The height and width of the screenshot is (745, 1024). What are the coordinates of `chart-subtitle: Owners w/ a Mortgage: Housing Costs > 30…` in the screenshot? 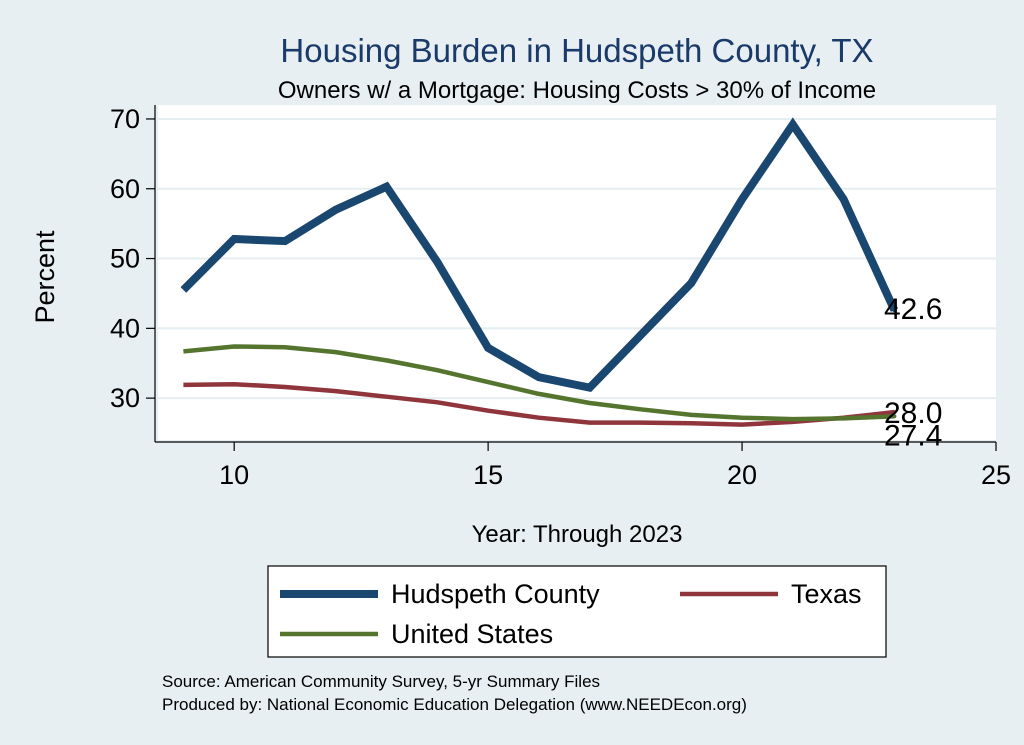 It's located at (577, 90).